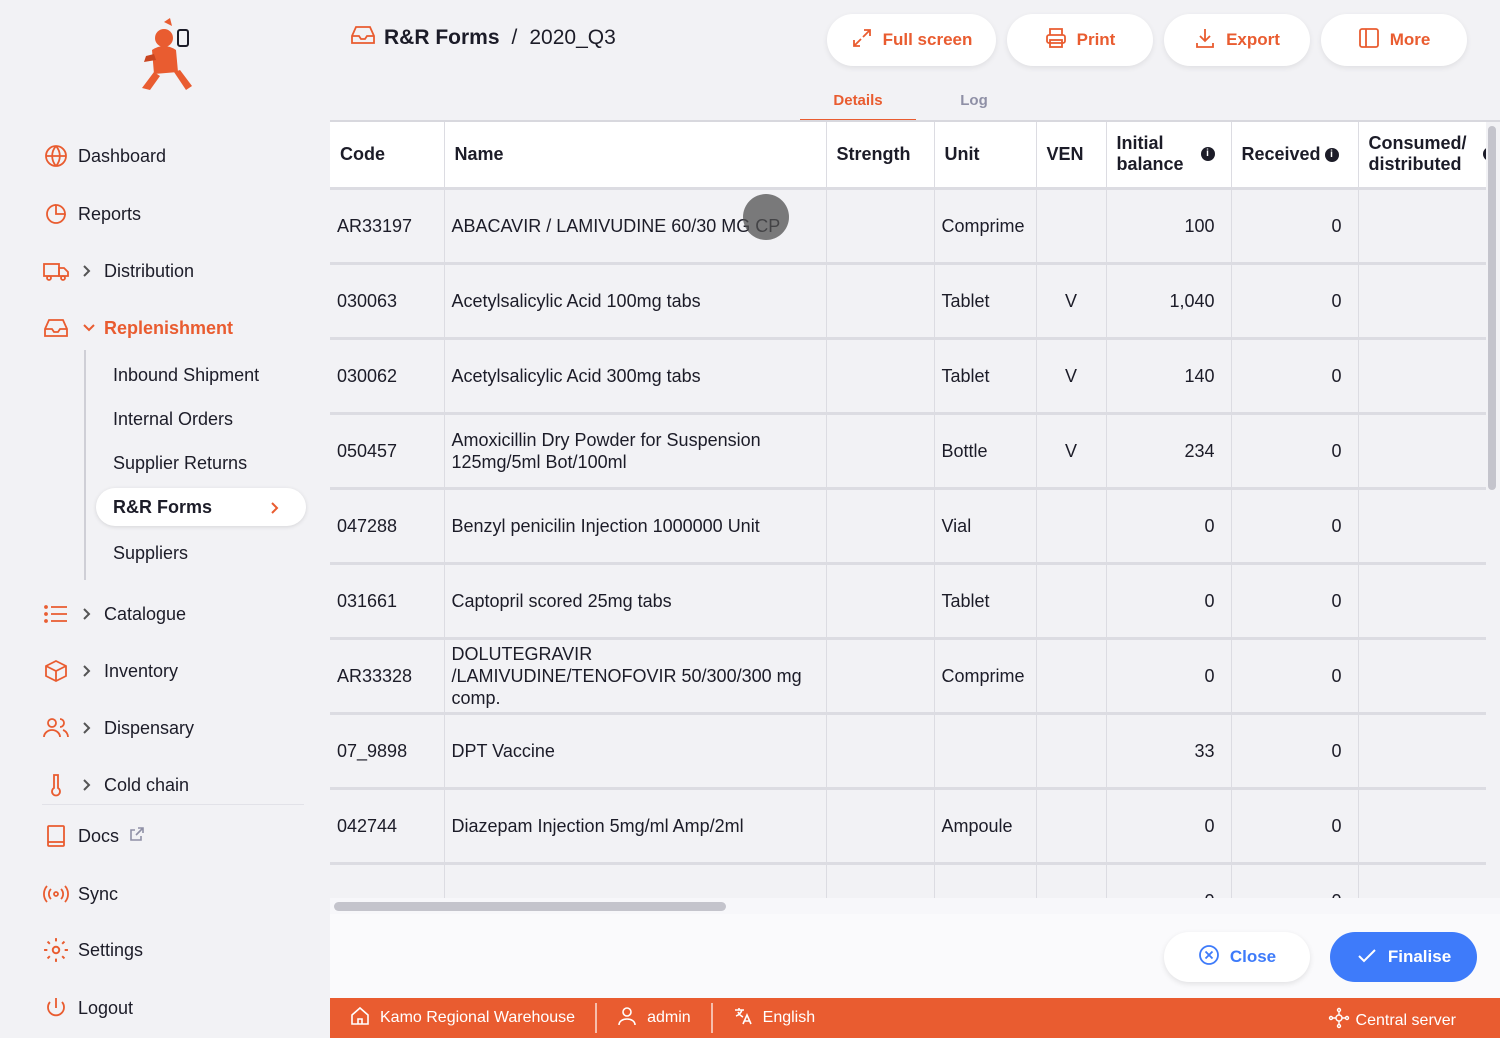 The height and width of the screenshot is (1038, 1500). What do you see at coordinates (880, 155) in the screenshot?
I see `column-header-strength: Strength` at bounding box center [880, 155].